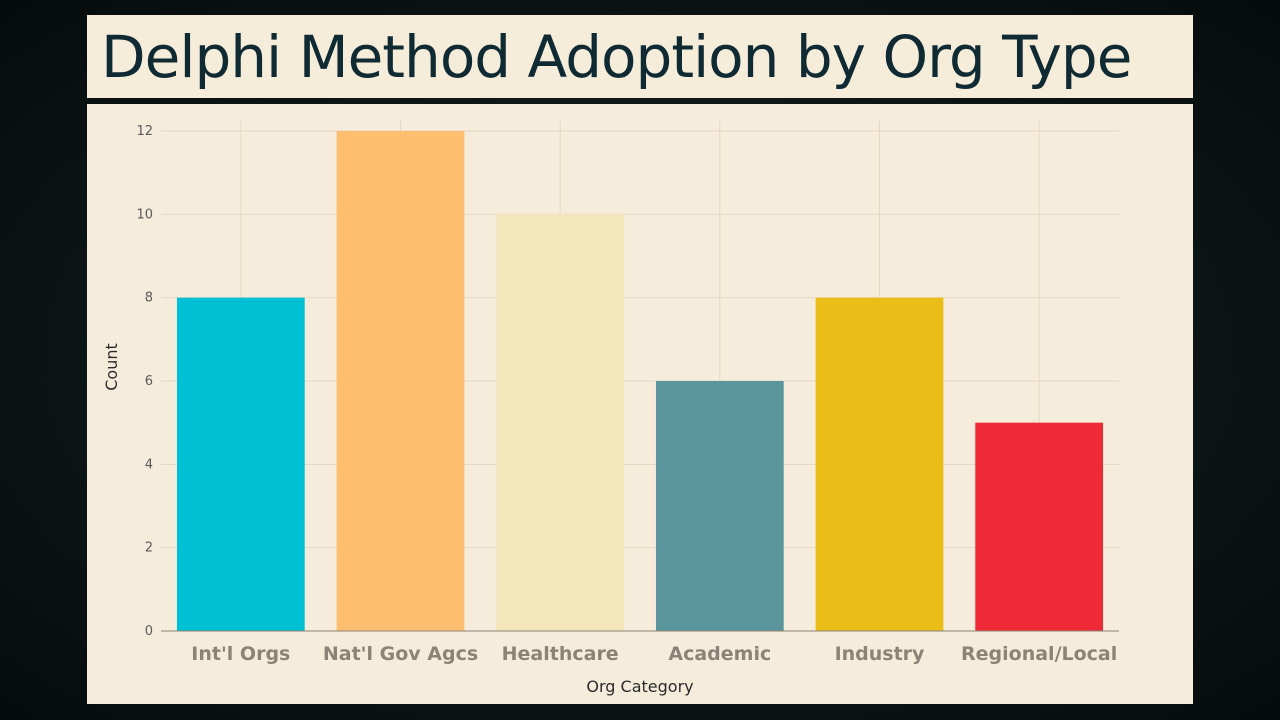 This screenshot has width=1280, height=720. Describe the element at coordinates (880, 654) in the screenshot. I see `x-tick-label: Industry` at that location.